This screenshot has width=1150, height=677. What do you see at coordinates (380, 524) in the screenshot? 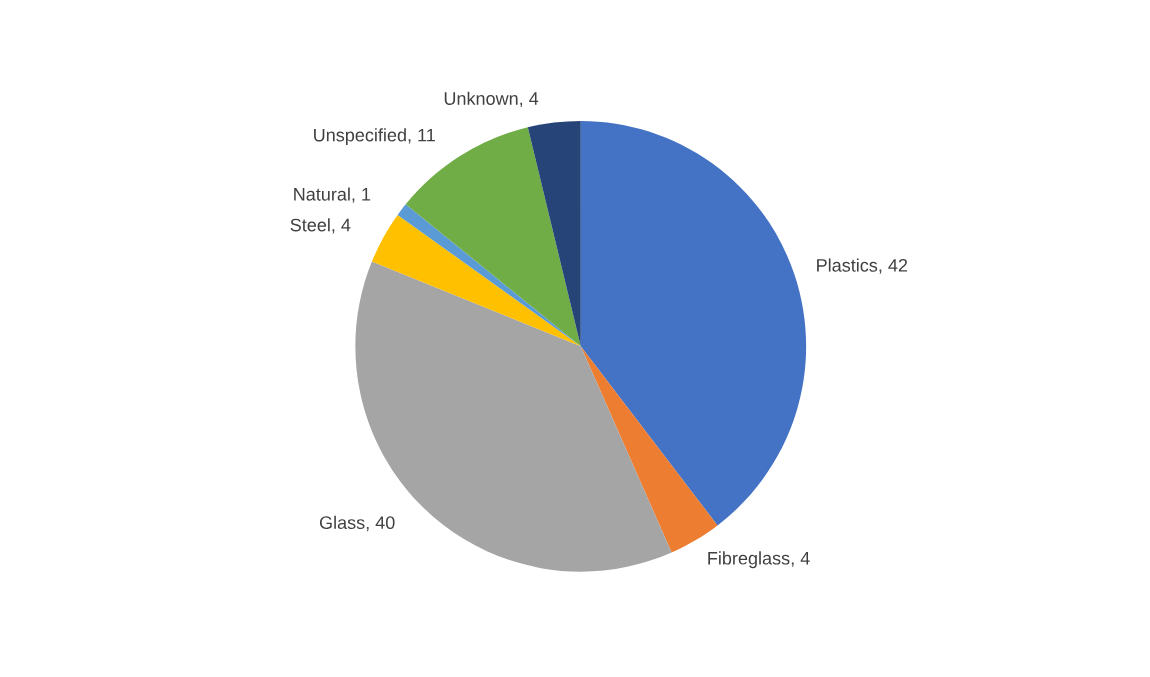
I see `data-label: , 40` at bounding box center [380, 524].